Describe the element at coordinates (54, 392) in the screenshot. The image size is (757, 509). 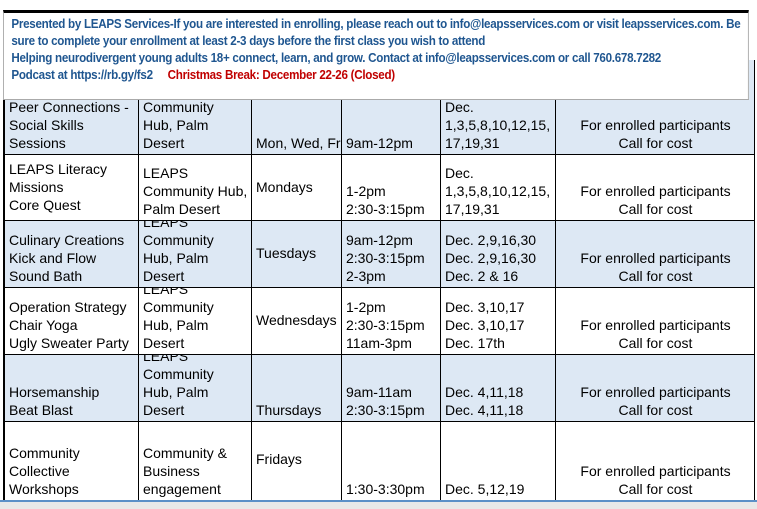
I see `name-line: Horsemanship` at that location.